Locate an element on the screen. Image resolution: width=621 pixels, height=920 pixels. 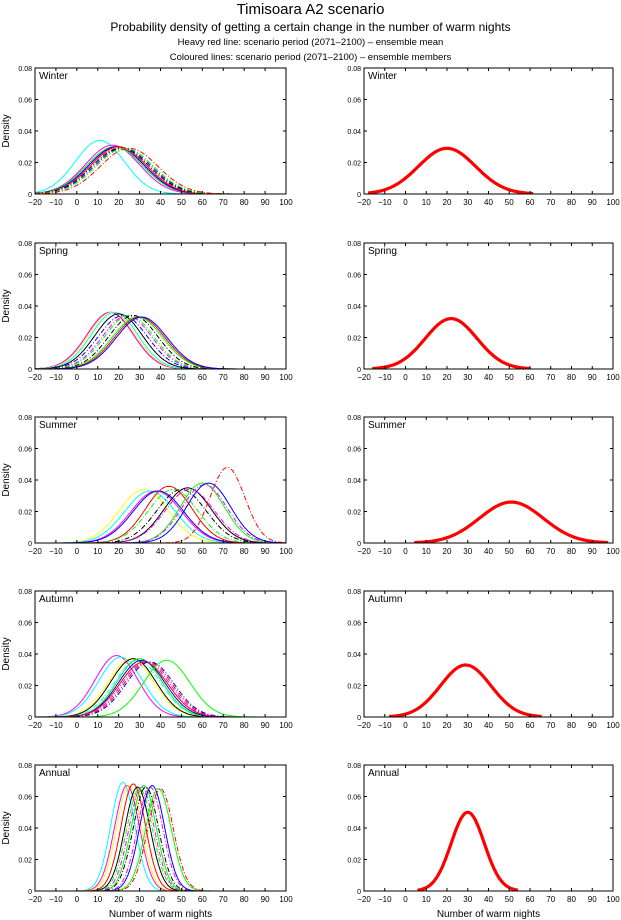
x-axis-label: Number of warm nights is located at coordinates (160, 914).